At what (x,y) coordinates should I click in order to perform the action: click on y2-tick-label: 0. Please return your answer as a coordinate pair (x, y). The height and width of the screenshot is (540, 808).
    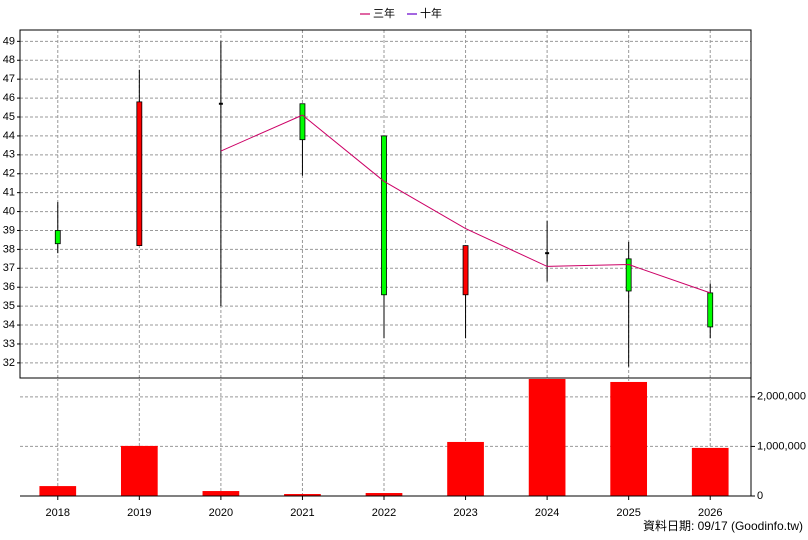
    Looking at the image, I should click on (760, 496).